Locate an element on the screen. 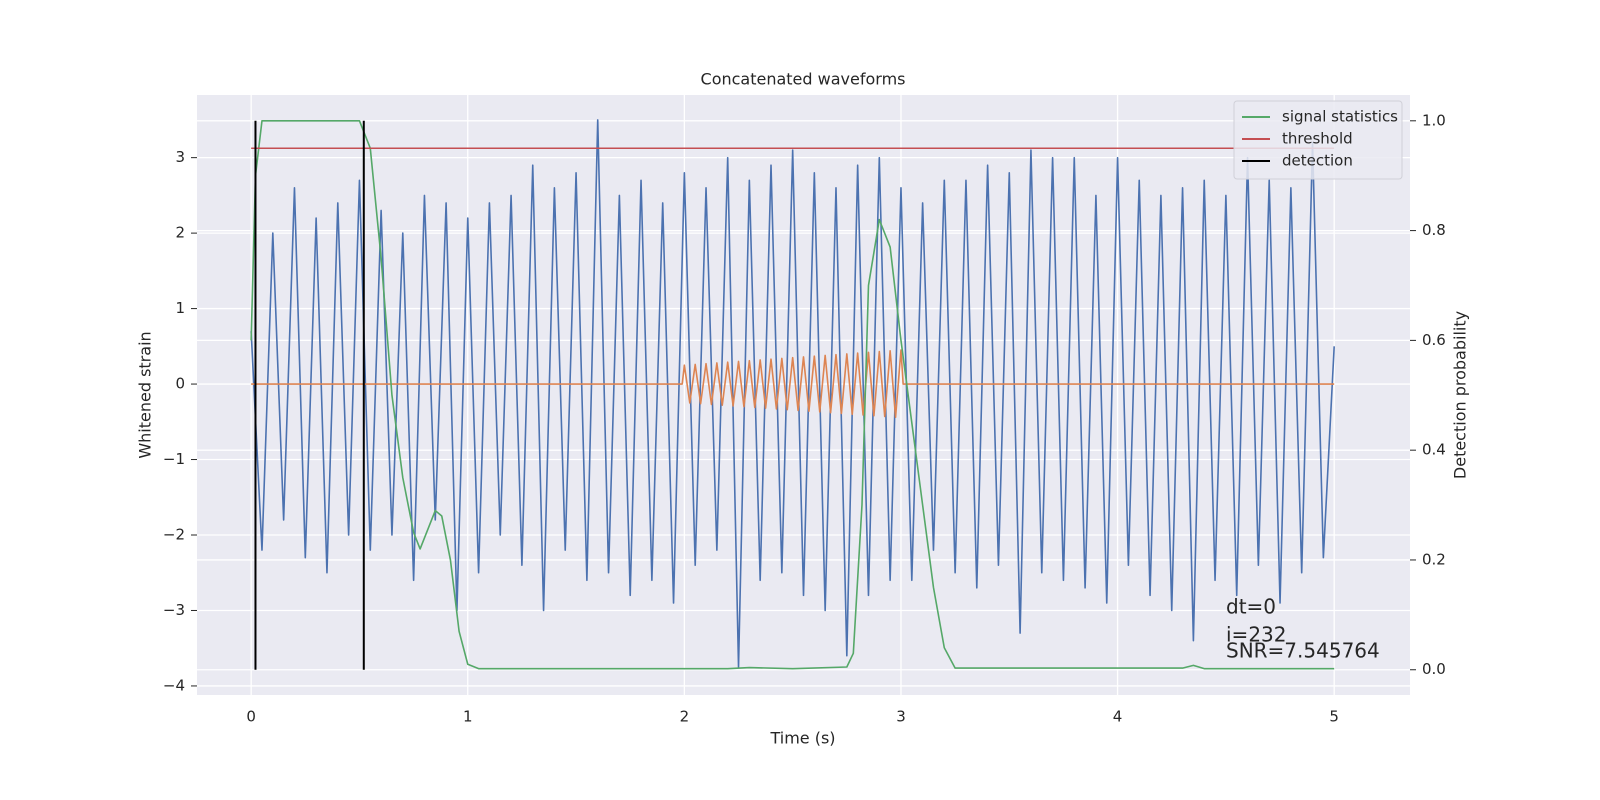 The height and width of the screenshot is (800, 1600). y2-tick-label: 0.8 is located at coordinates (1434, 230).